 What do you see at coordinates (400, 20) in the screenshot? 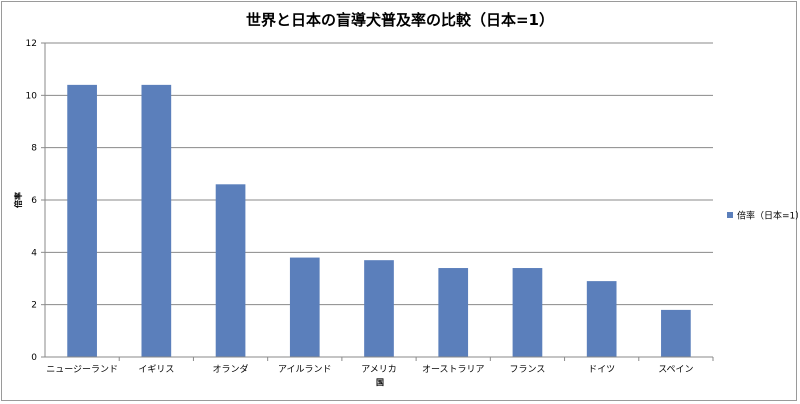
I see `chart-title: 世界と日本の盲導犬普及率の比較（日本=1）` at bounding box center [400, 20].